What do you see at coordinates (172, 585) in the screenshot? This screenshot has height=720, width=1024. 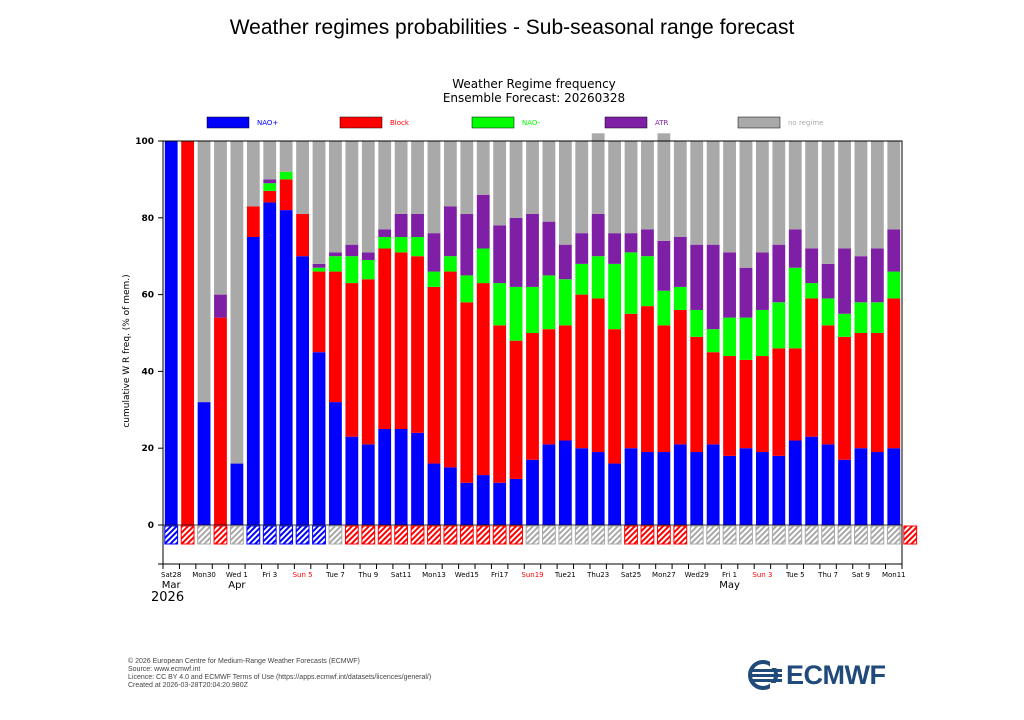 I see `month-label: Mar` at bounding box center [172, 585].